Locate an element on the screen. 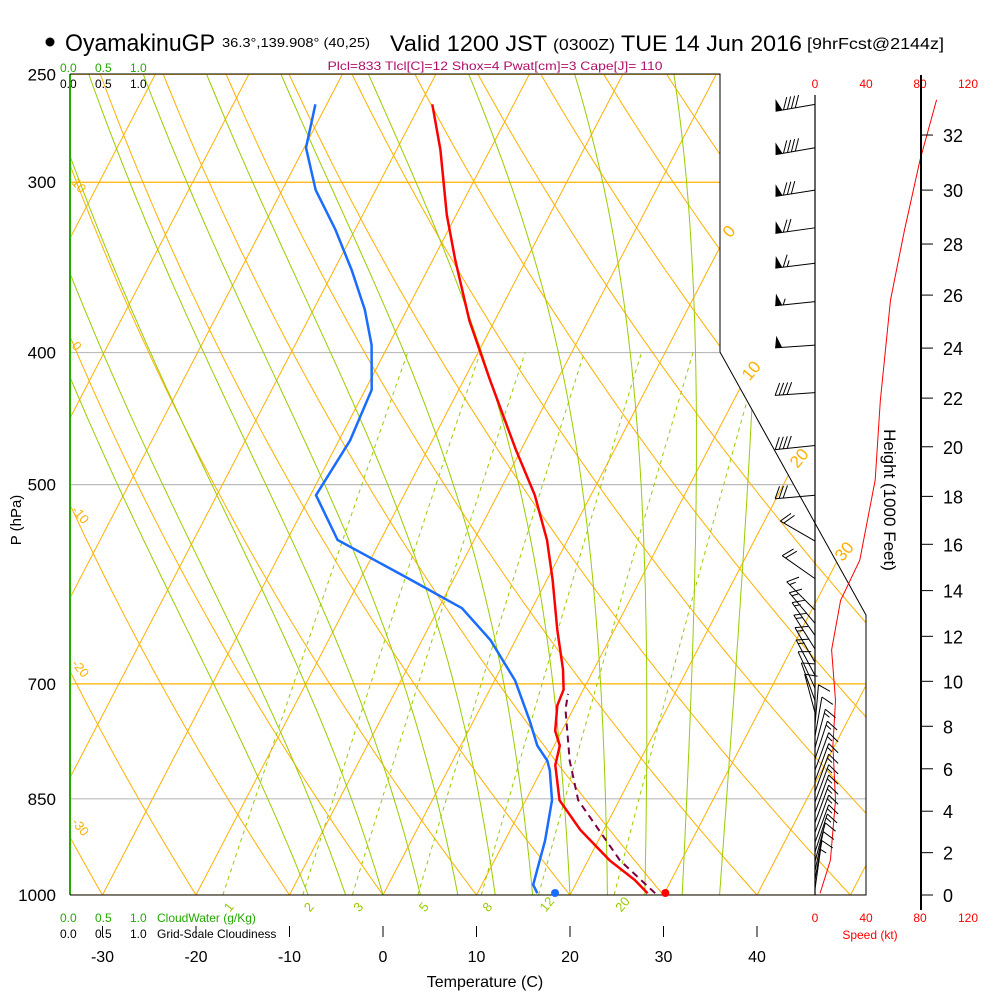  height-tick-label: 18 is located at coordinates (953, 497).